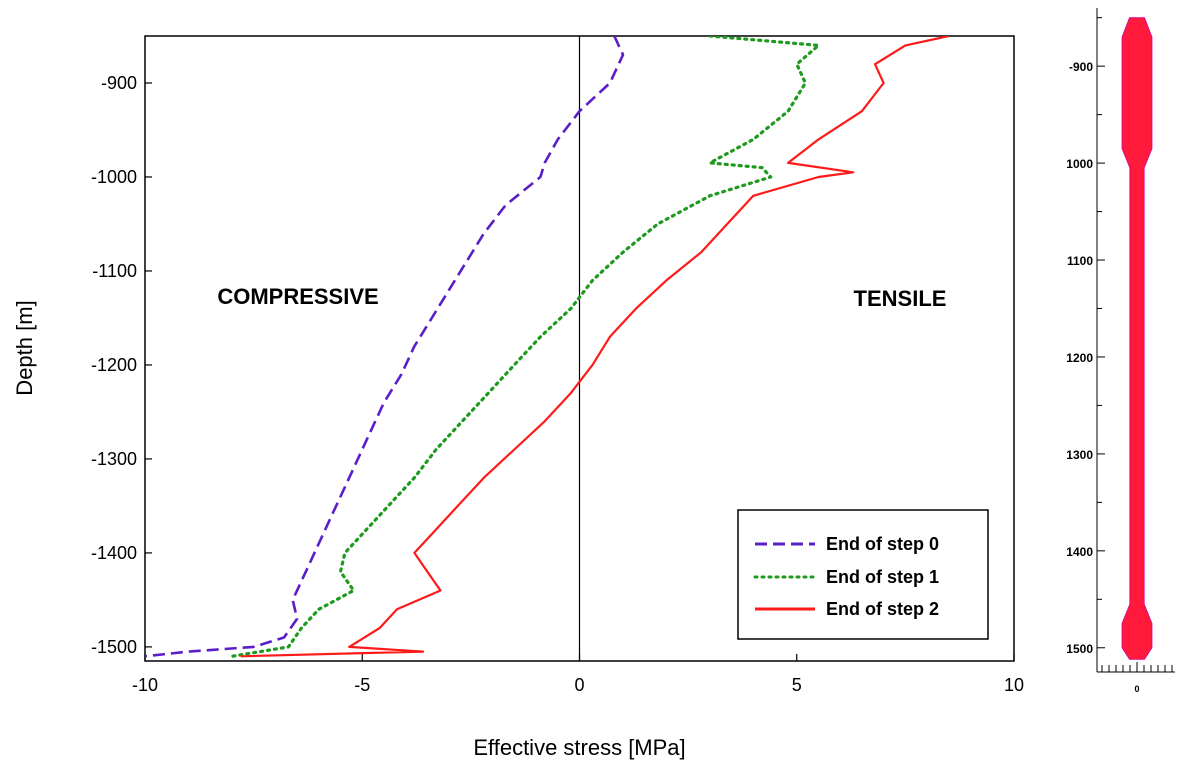 The image size is (1178, 768). What do you see at coordinates (1136, 689) in the screenshot?
I see `side-x-tick-label: 0` at bounding box center [1136, 689].